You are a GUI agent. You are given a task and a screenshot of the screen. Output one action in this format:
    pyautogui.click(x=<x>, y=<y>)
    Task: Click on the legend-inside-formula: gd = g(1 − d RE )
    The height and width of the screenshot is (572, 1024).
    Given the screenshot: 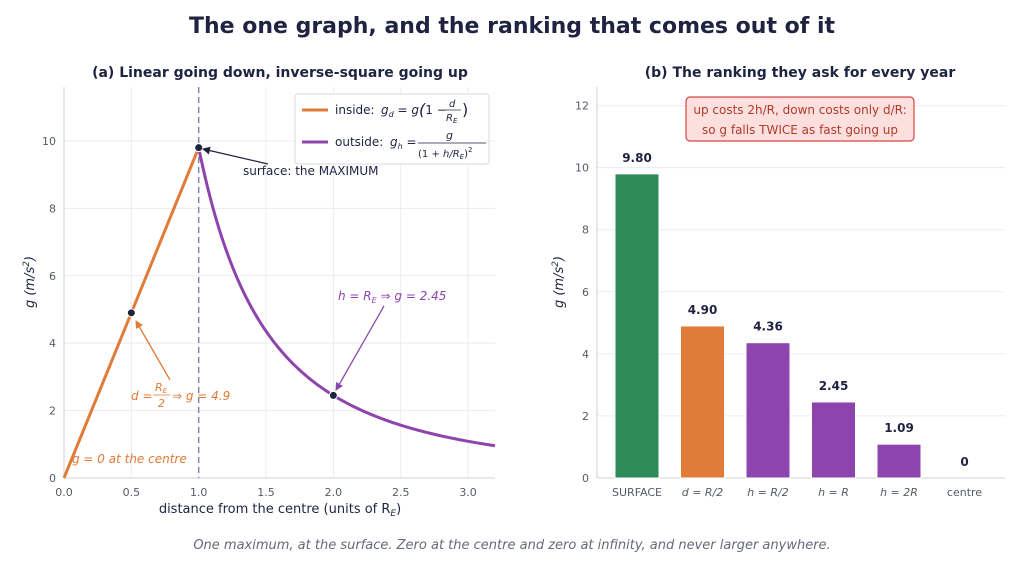 What is the action you would take?
    pyautogui.click(x=424, y=112)
    